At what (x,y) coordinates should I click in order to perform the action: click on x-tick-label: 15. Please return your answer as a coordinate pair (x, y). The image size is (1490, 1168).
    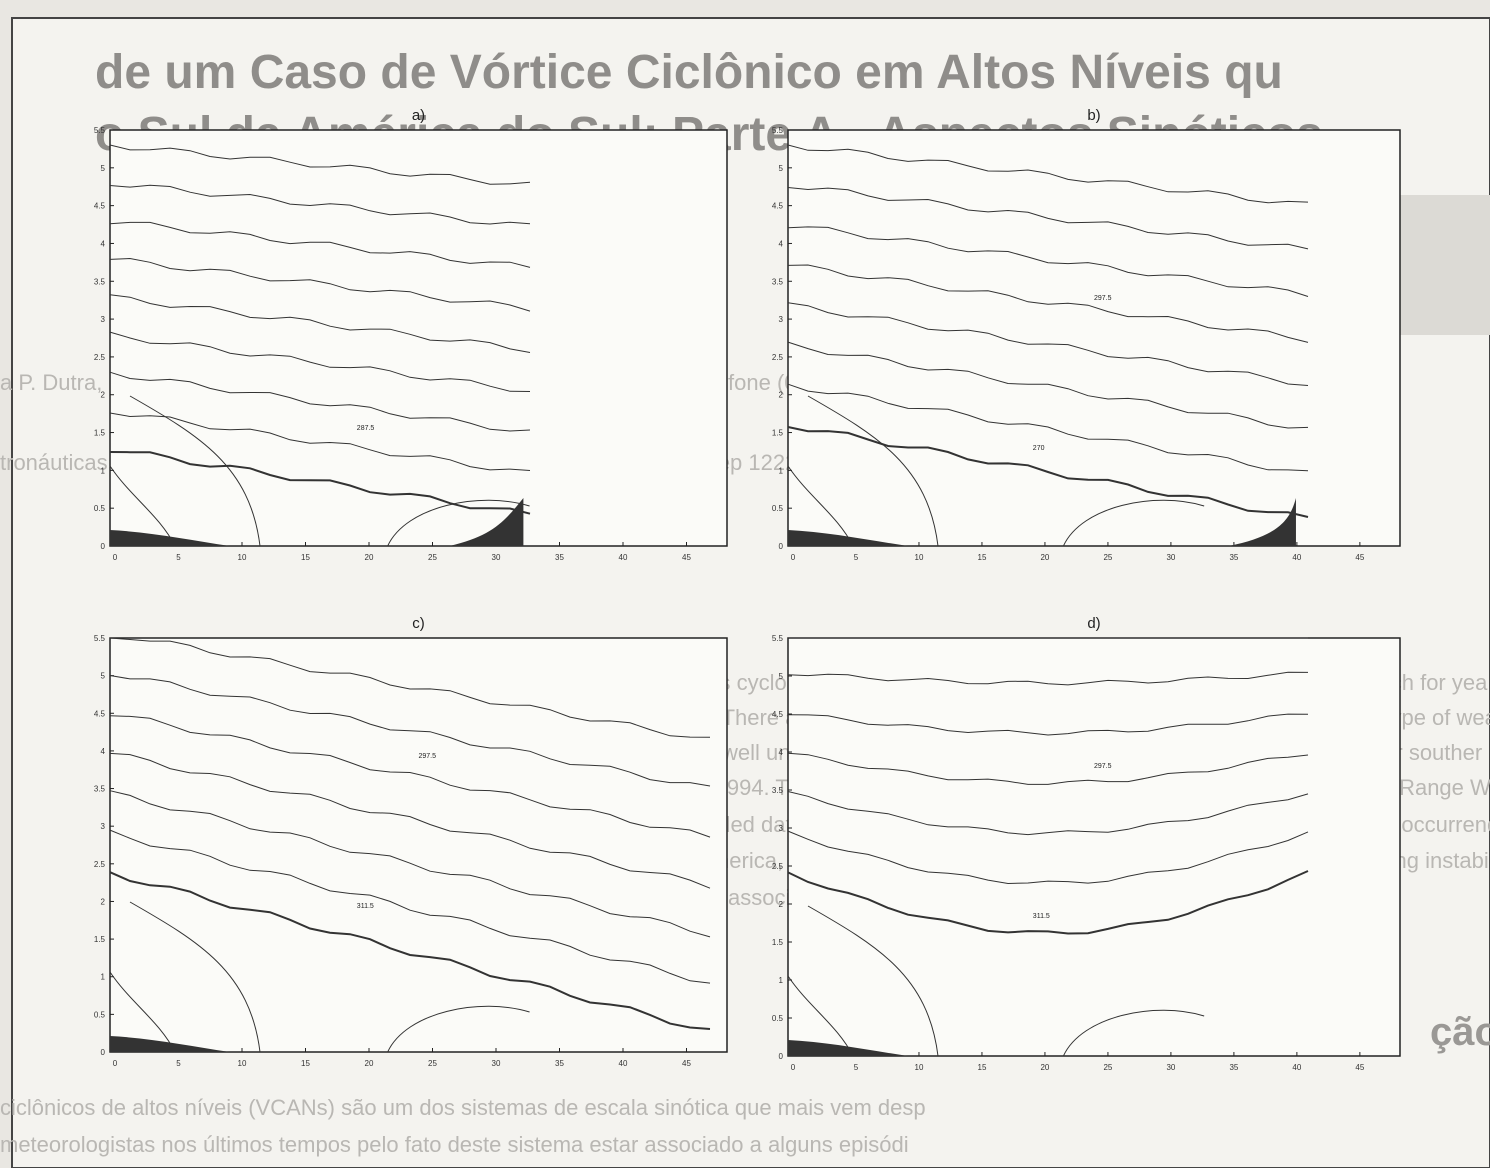
    Looking at the image, I should click on (305, 557).